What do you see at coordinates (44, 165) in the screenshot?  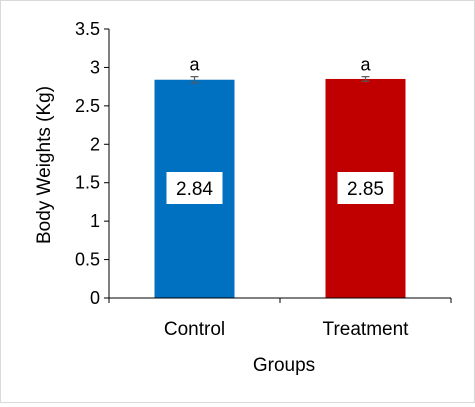 I see `y-axis-title: Body Weights (Kg)` at bounding box center [44, 165].